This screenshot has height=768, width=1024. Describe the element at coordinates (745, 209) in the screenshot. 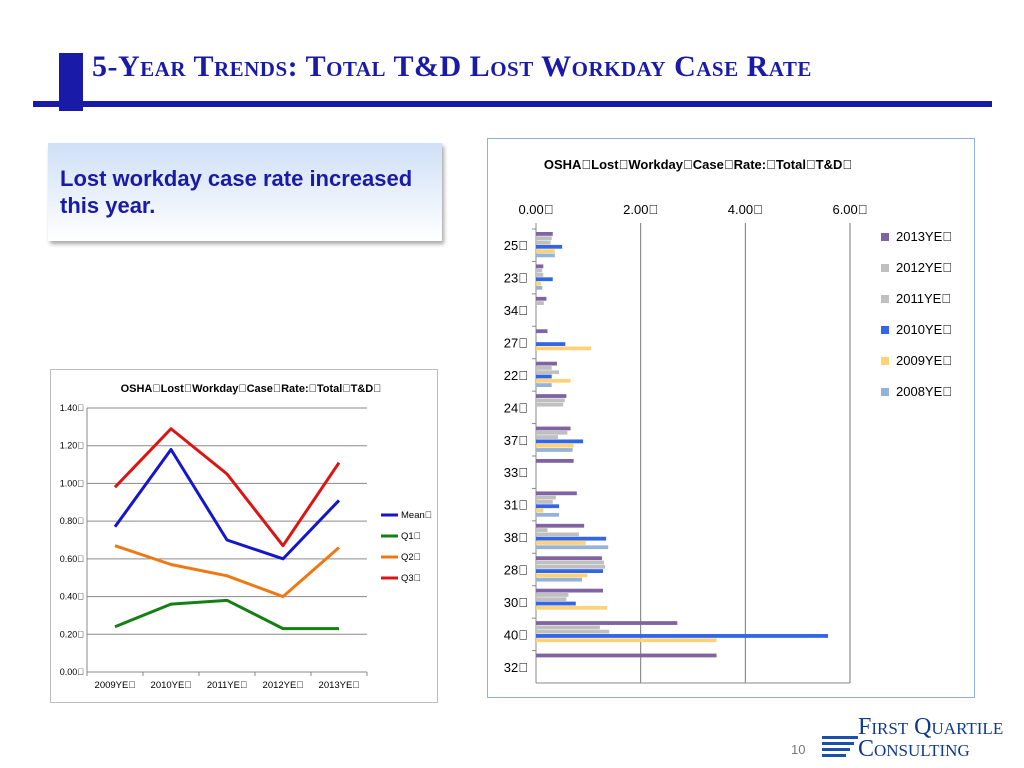

I see `bar-x-tick-label: 4.00 ` at that location.